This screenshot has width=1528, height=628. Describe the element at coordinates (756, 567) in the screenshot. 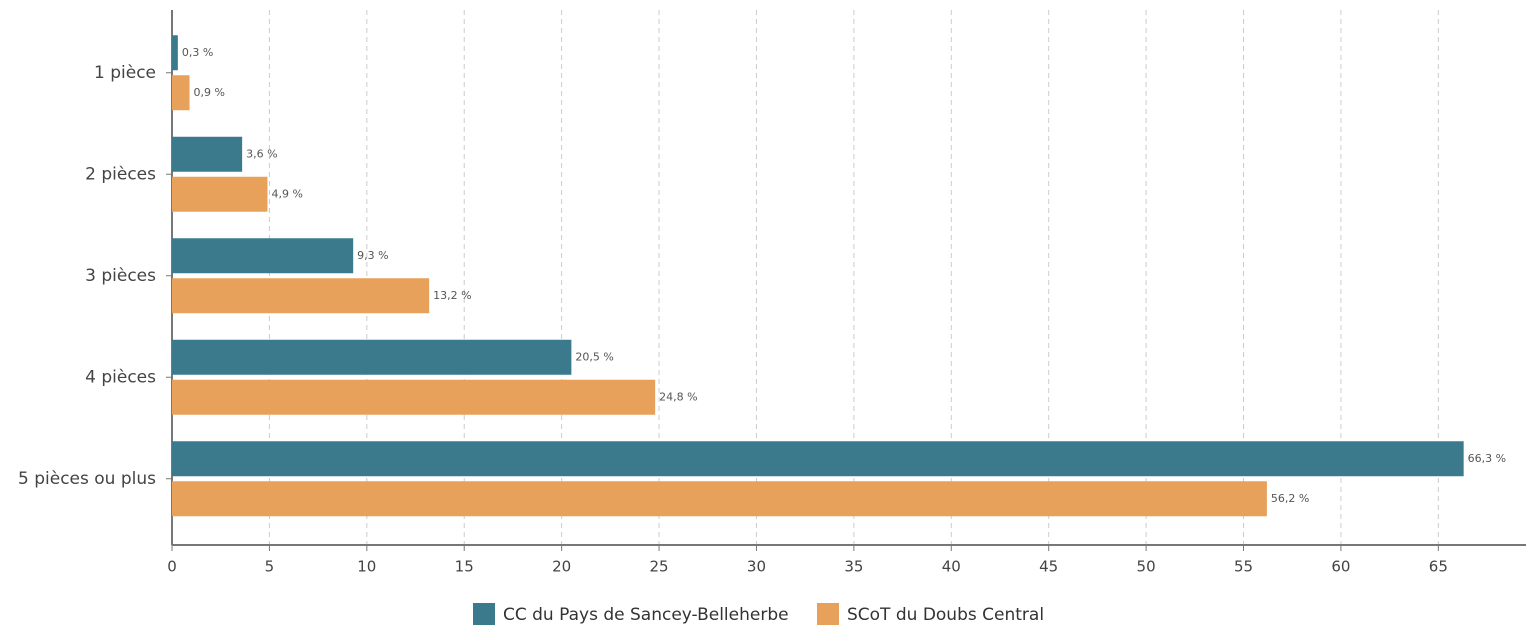

I see `x-tick-label: 30` at that location.